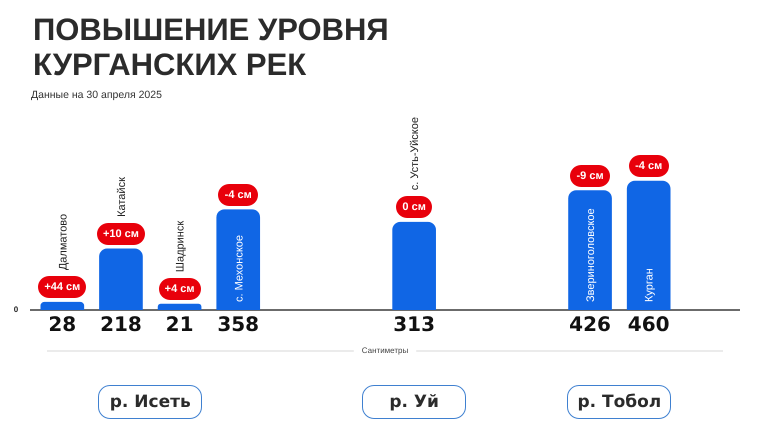  I want to click on text: 0, so click(16, 309).